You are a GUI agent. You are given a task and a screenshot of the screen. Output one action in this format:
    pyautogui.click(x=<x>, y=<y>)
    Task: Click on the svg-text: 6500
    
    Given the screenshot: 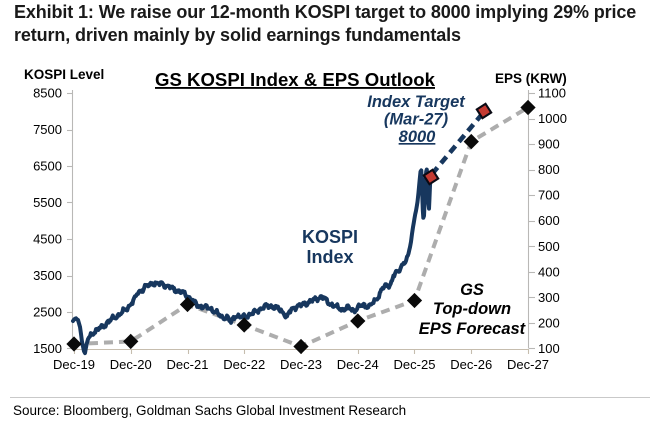 What is the action you would take?
    pyautogui.click(x=47, y=166)
    